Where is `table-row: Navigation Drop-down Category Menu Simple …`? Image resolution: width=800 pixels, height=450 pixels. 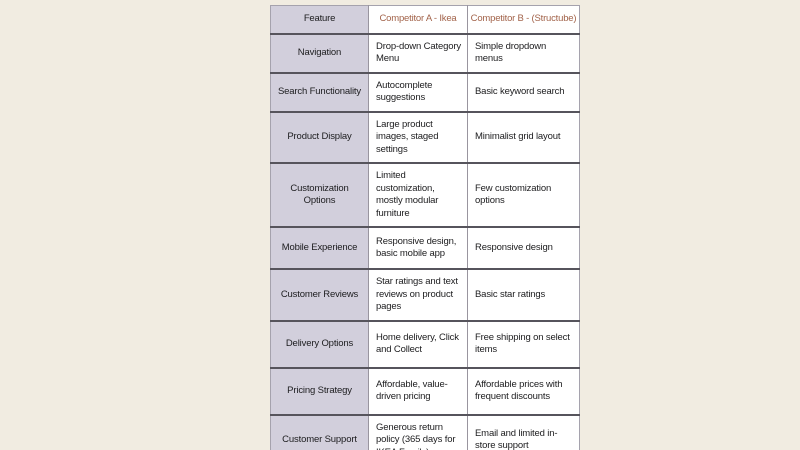
table-row: Navigation Drop-down Category Menu Simple … is located at coordinates (425, 53).